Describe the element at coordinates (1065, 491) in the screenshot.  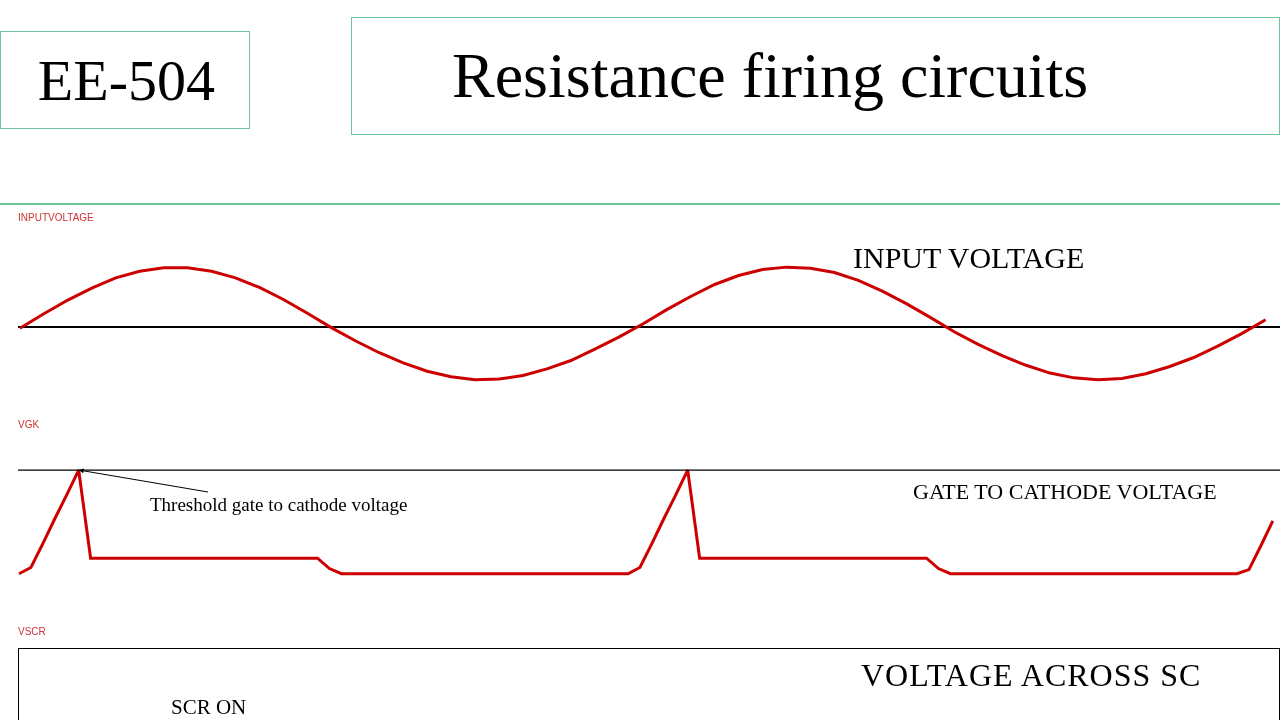
I see `annotation: GATE TO CATHODE VOLTAGE` at that location.